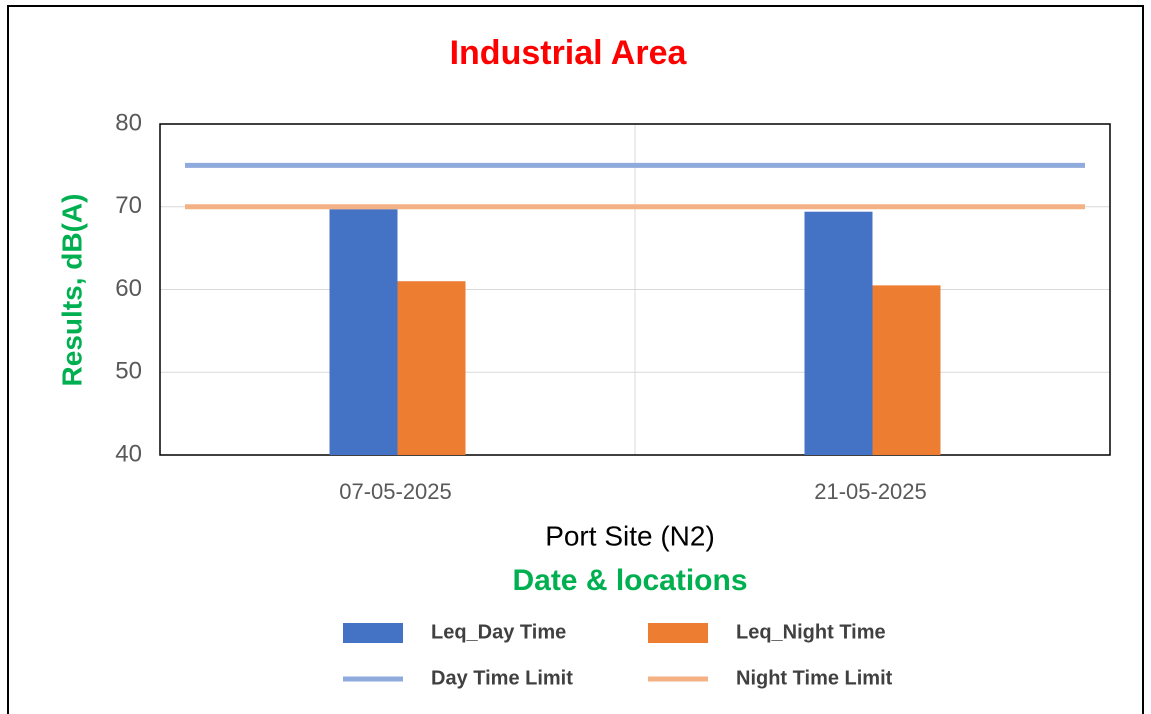  I want to click on x-axis-subtitle: Date & locations, so click(629, 580).